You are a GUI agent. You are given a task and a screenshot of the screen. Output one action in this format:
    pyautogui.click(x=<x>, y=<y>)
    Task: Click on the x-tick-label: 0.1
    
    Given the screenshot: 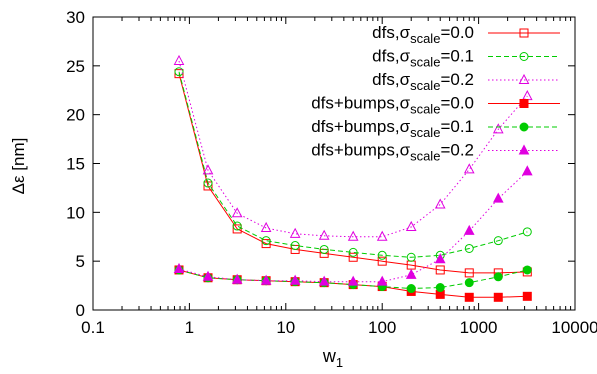 What is the action you would take?
    pyautogui.click(x=93, y=327)
    